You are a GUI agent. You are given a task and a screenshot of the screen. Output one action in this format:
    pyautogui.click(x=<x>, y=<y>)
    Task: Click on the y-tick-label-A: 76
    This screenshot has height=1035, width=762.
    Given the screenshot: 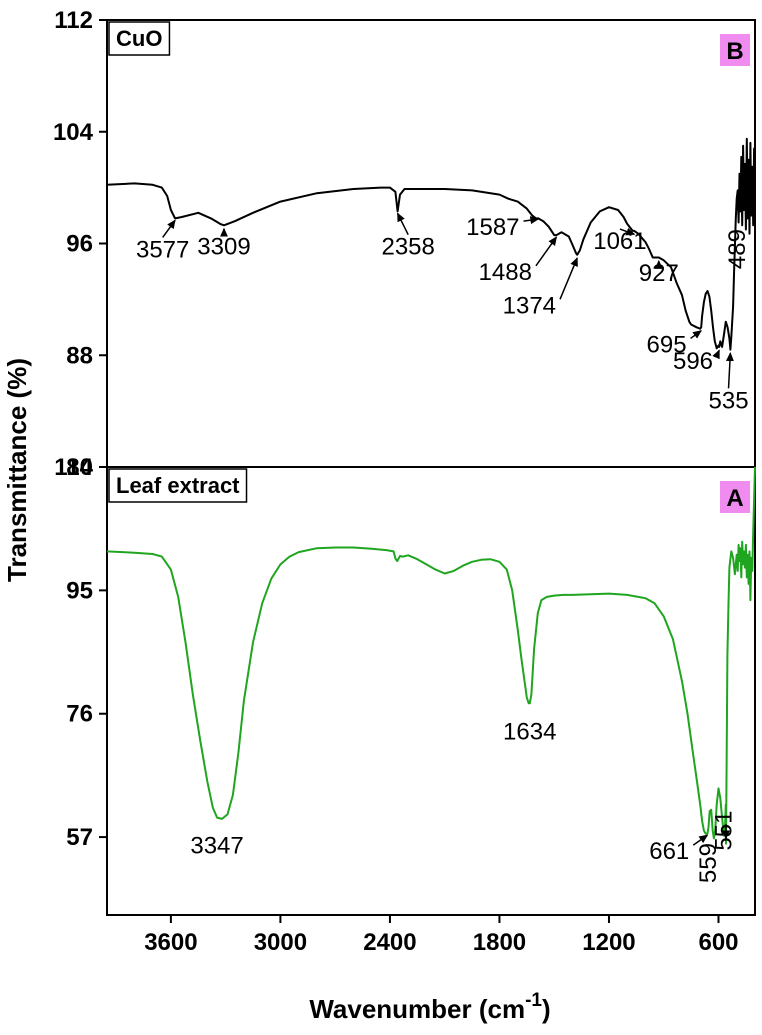 What is the action you would take?
    pyautogui.click(x=79, y=714)
    